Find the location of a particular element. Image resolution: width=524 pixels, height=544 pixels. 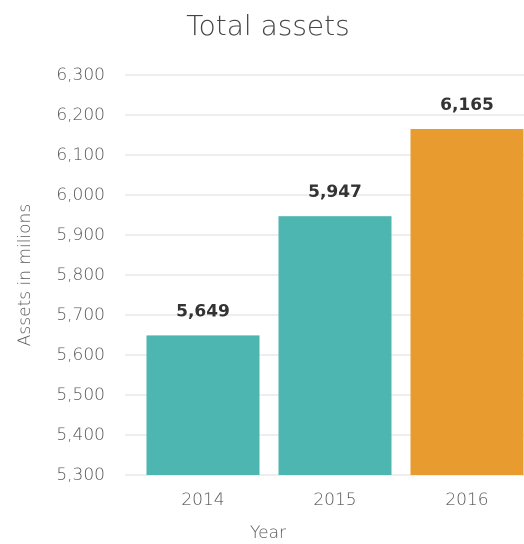

y-tick-label: 5,600 is located at coordinates (80, 355).